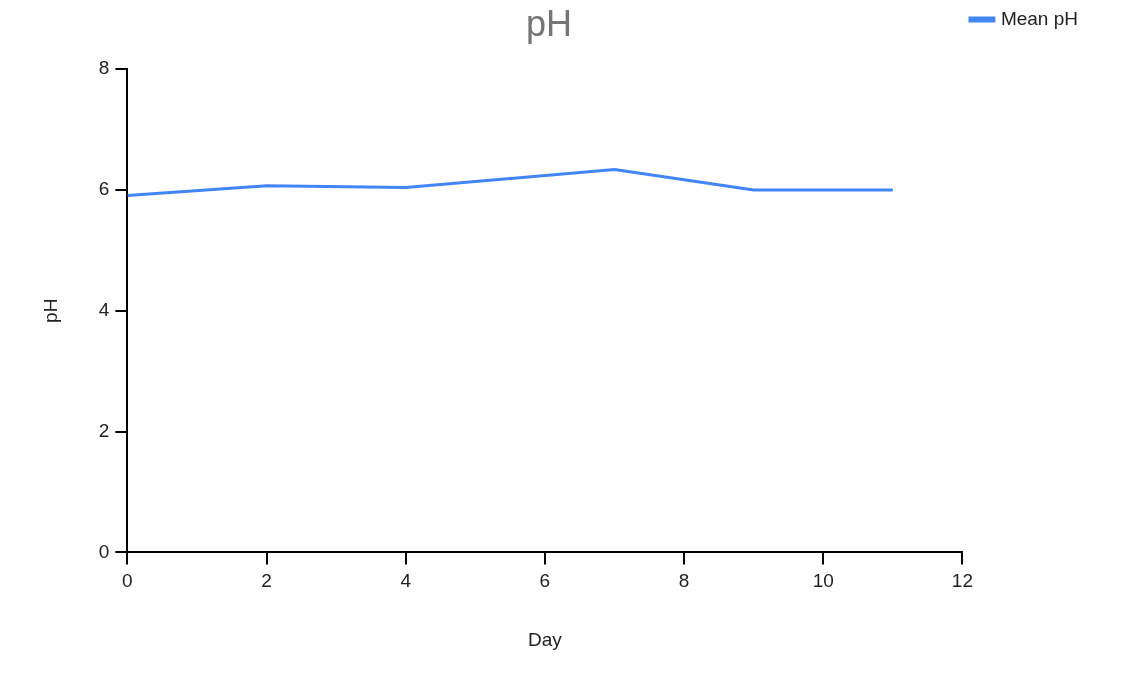 Image resolution: width=1148 pixels, height=682 pixels. I want to click on x-tick-label: 12, so click(962, 581).